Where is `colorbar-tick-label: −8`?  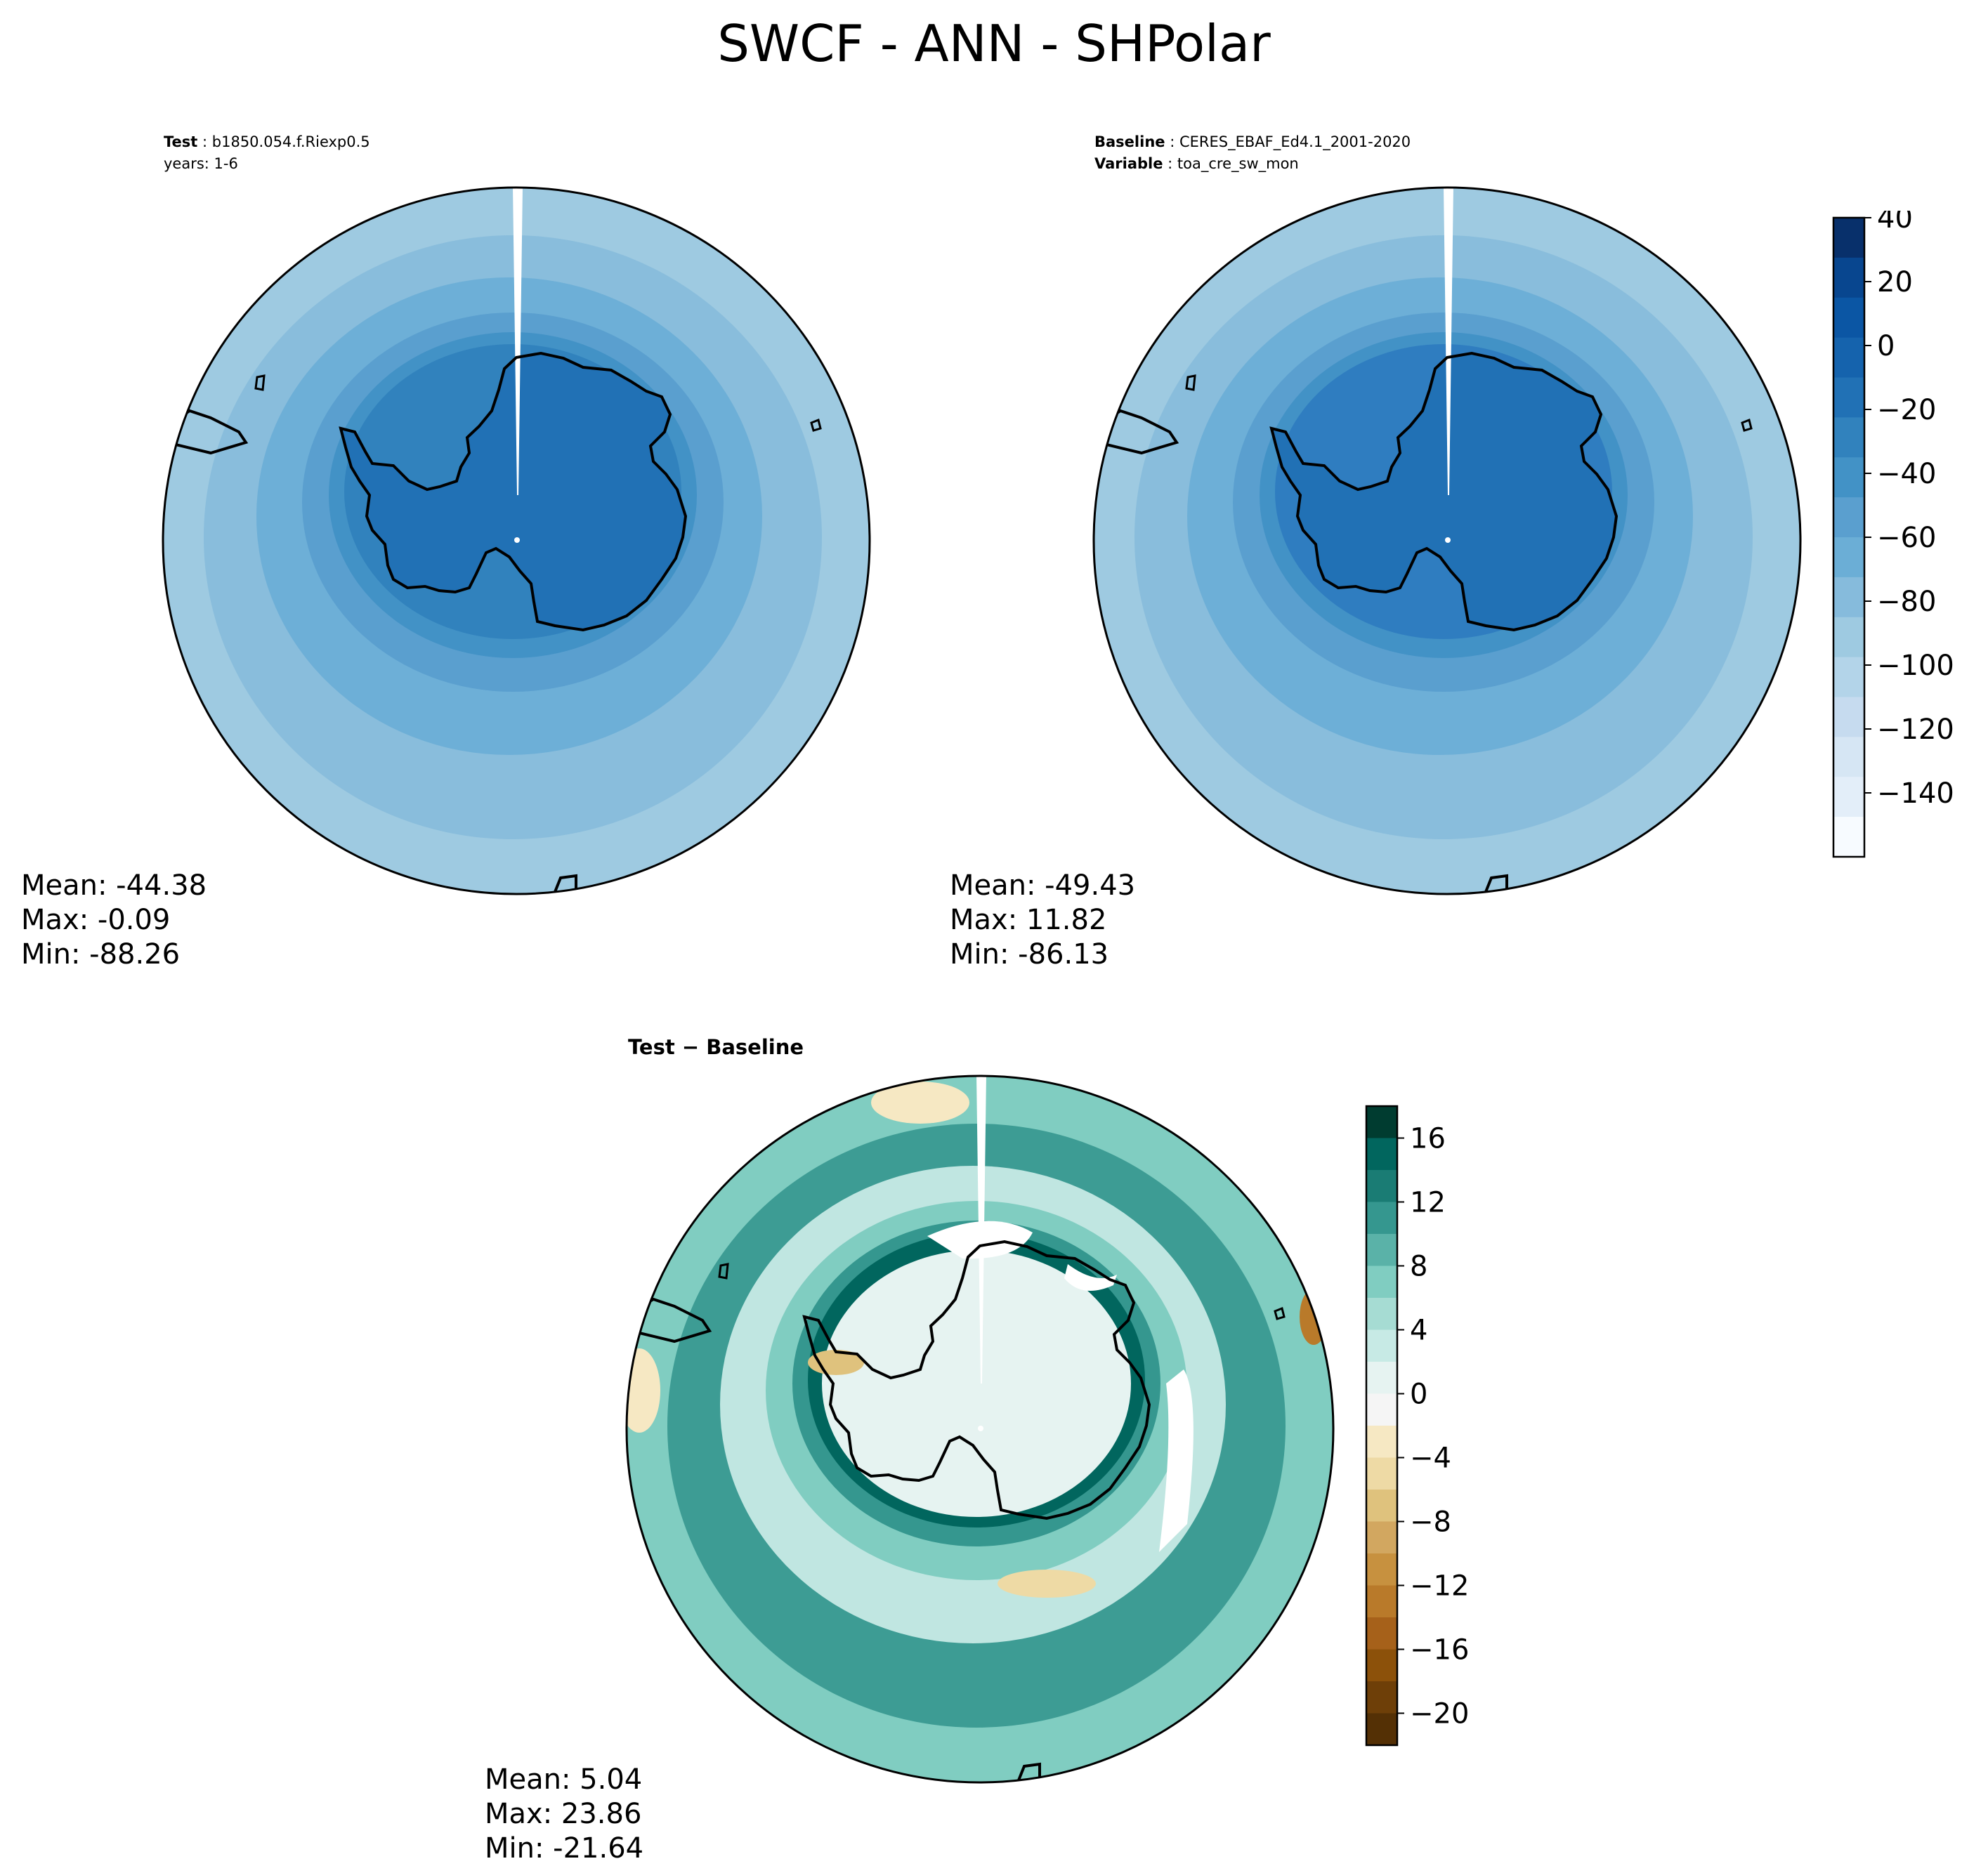
colorbar-tick-label: −8 is located at coordinates (1430, 1522).